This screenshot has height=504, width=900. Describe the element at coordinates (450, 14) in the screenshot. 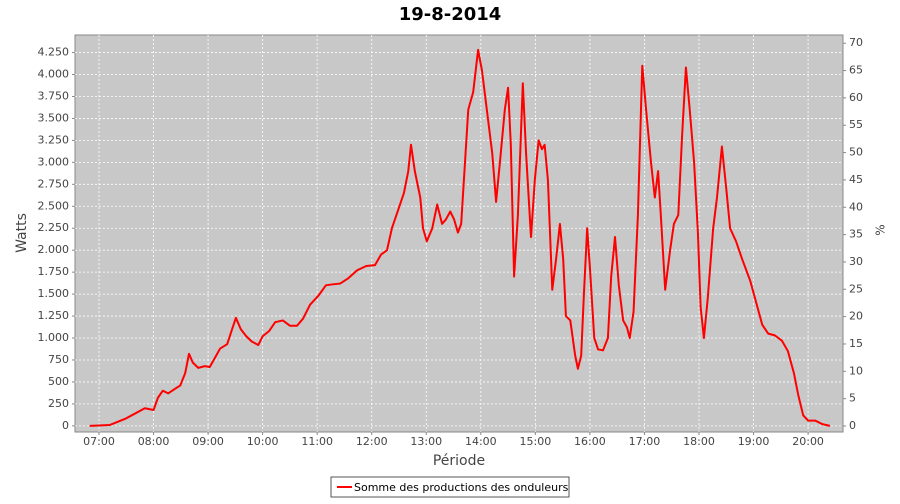

I see `chart-title: 19-8-2014` at that location.